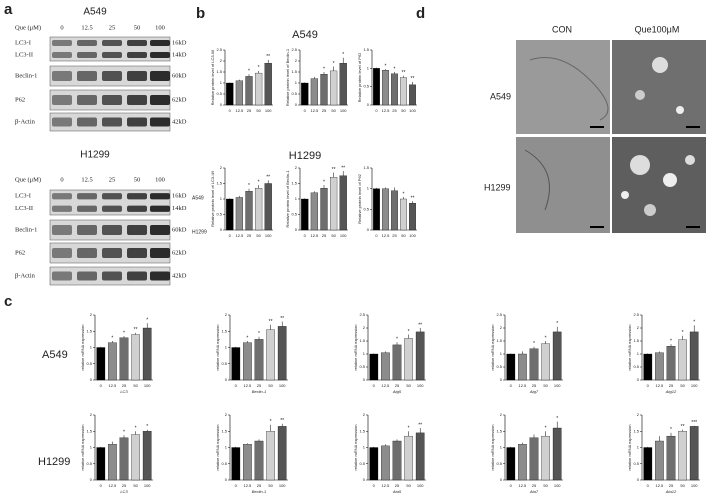  I want to click on dose: 12.5, so click(86, 179).